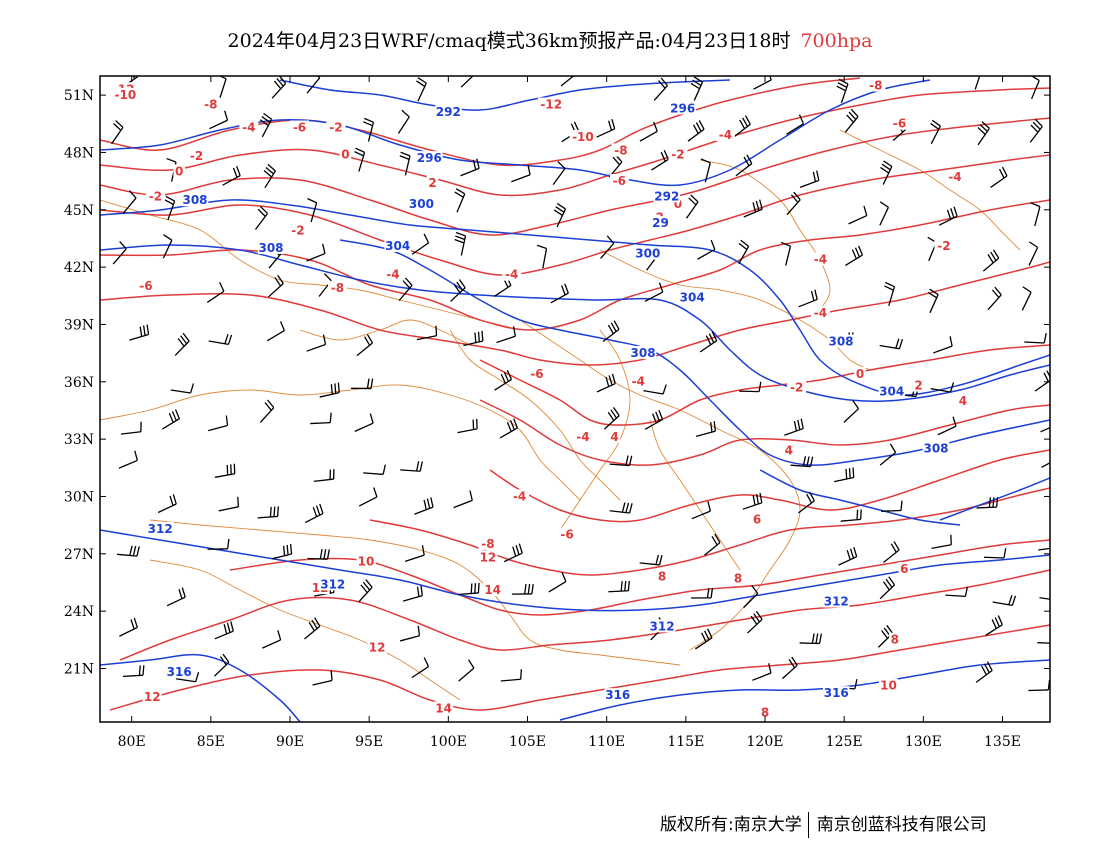 The image size is (1100, 850). I want to click on temperature-label: 10, so click(366, 561).